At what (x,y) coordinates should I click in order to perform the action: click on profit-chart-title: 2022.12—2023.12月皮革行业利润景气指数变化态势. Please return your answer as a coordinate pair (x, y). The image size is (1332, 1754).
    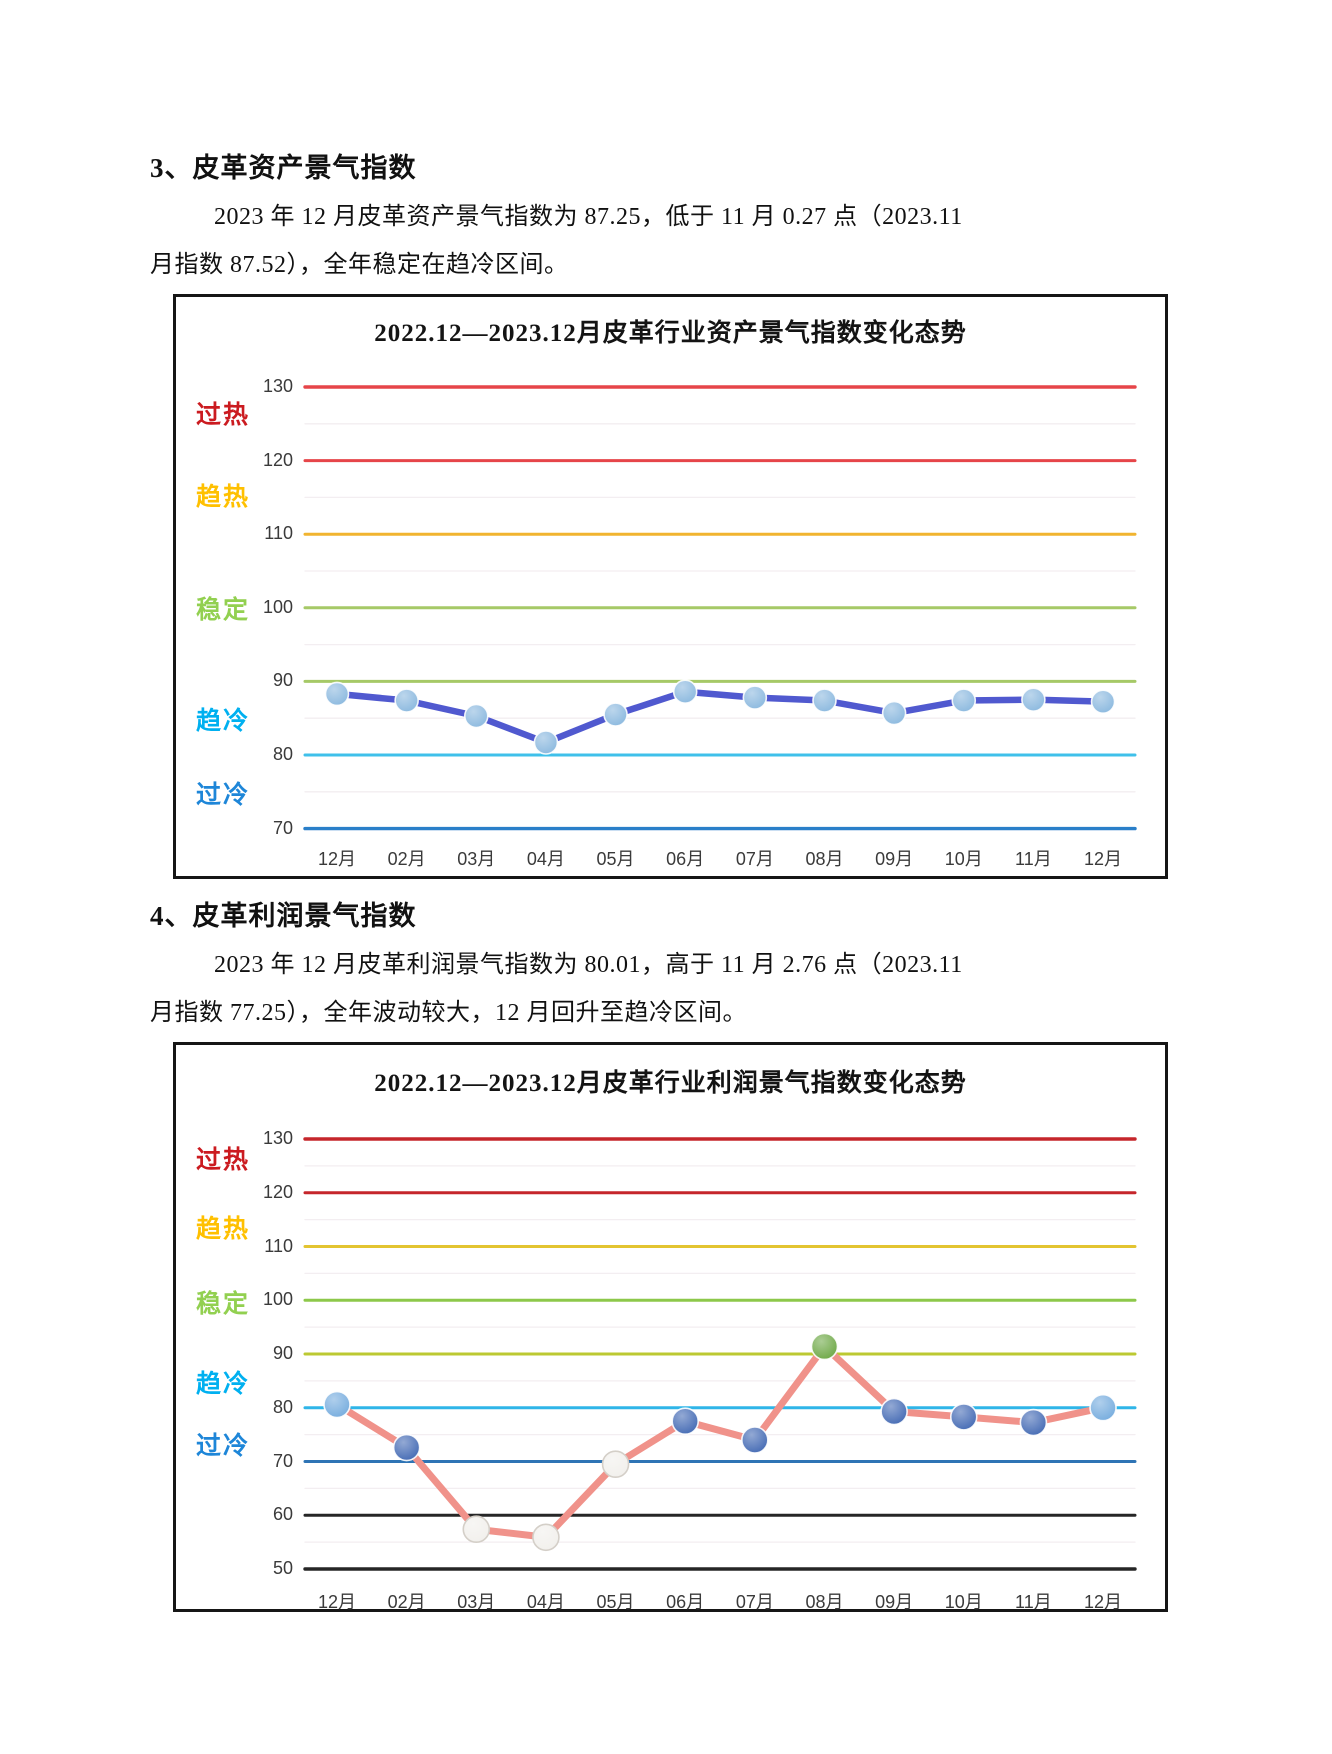
    Looking at the image, I should click on (670, 1083).